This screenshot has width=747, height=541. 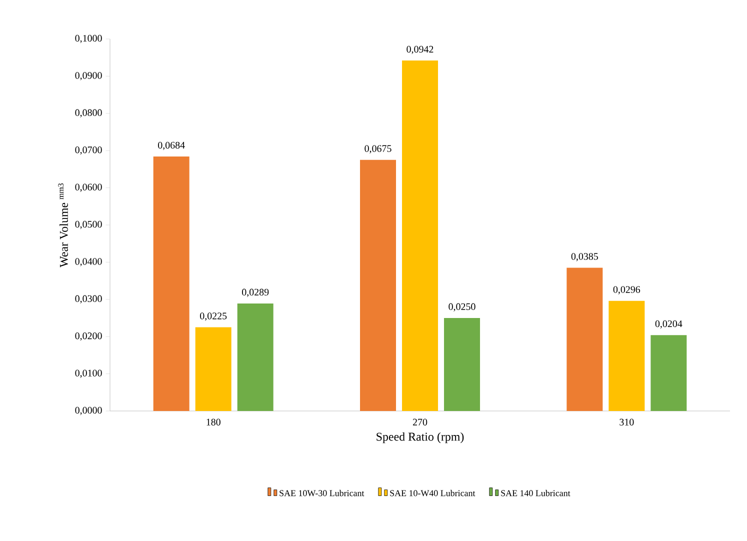 What do you see at coordinates (88, 262) in the screenshot?
I see `y-tick-label: 0,0400` at bounding box center [88, 262].